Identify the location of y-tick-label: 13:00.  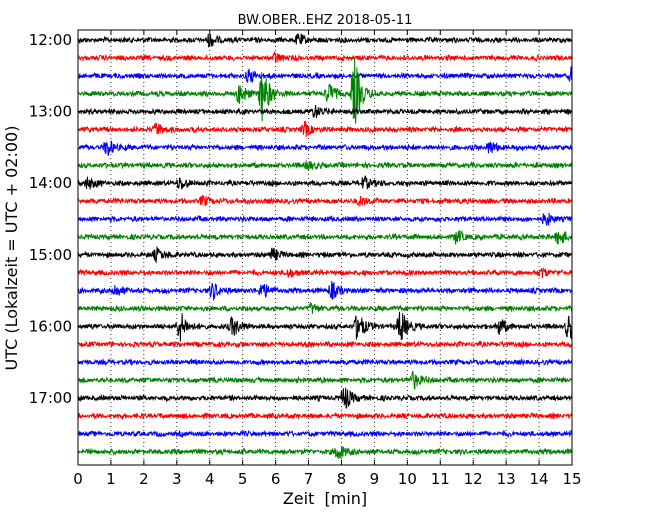
(50, 112).